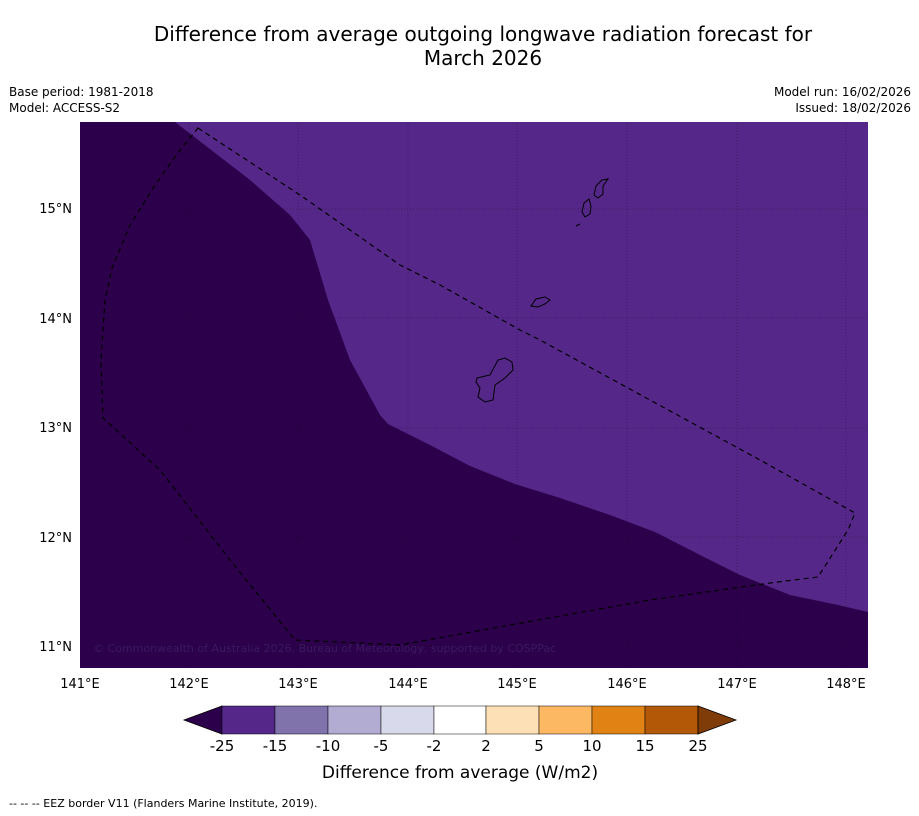 This screenshot has width=919, height=816. I want to click on colorbar-tick: 5, so click(539, 746).